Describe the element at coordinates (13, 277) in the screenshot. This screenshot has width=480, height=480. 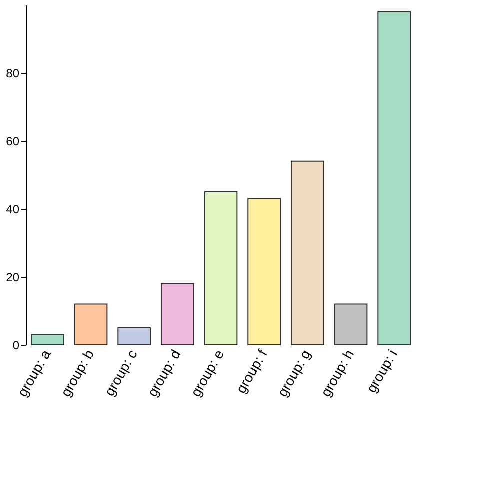
I see `y-tick-label: 20` at that location.